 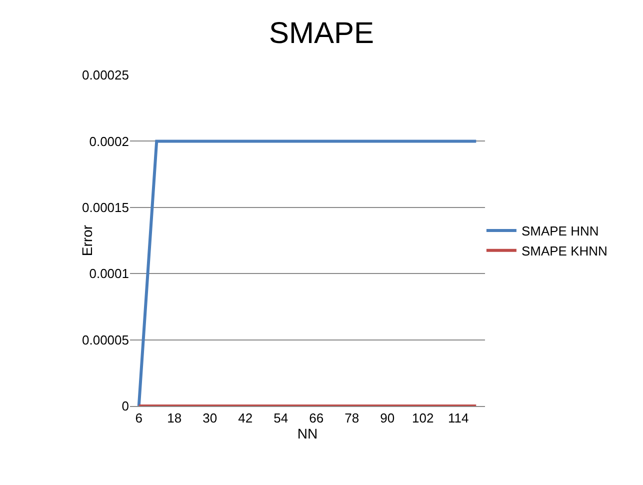 I want to click on x-tick-label: 30, so click(x=210, y=418).